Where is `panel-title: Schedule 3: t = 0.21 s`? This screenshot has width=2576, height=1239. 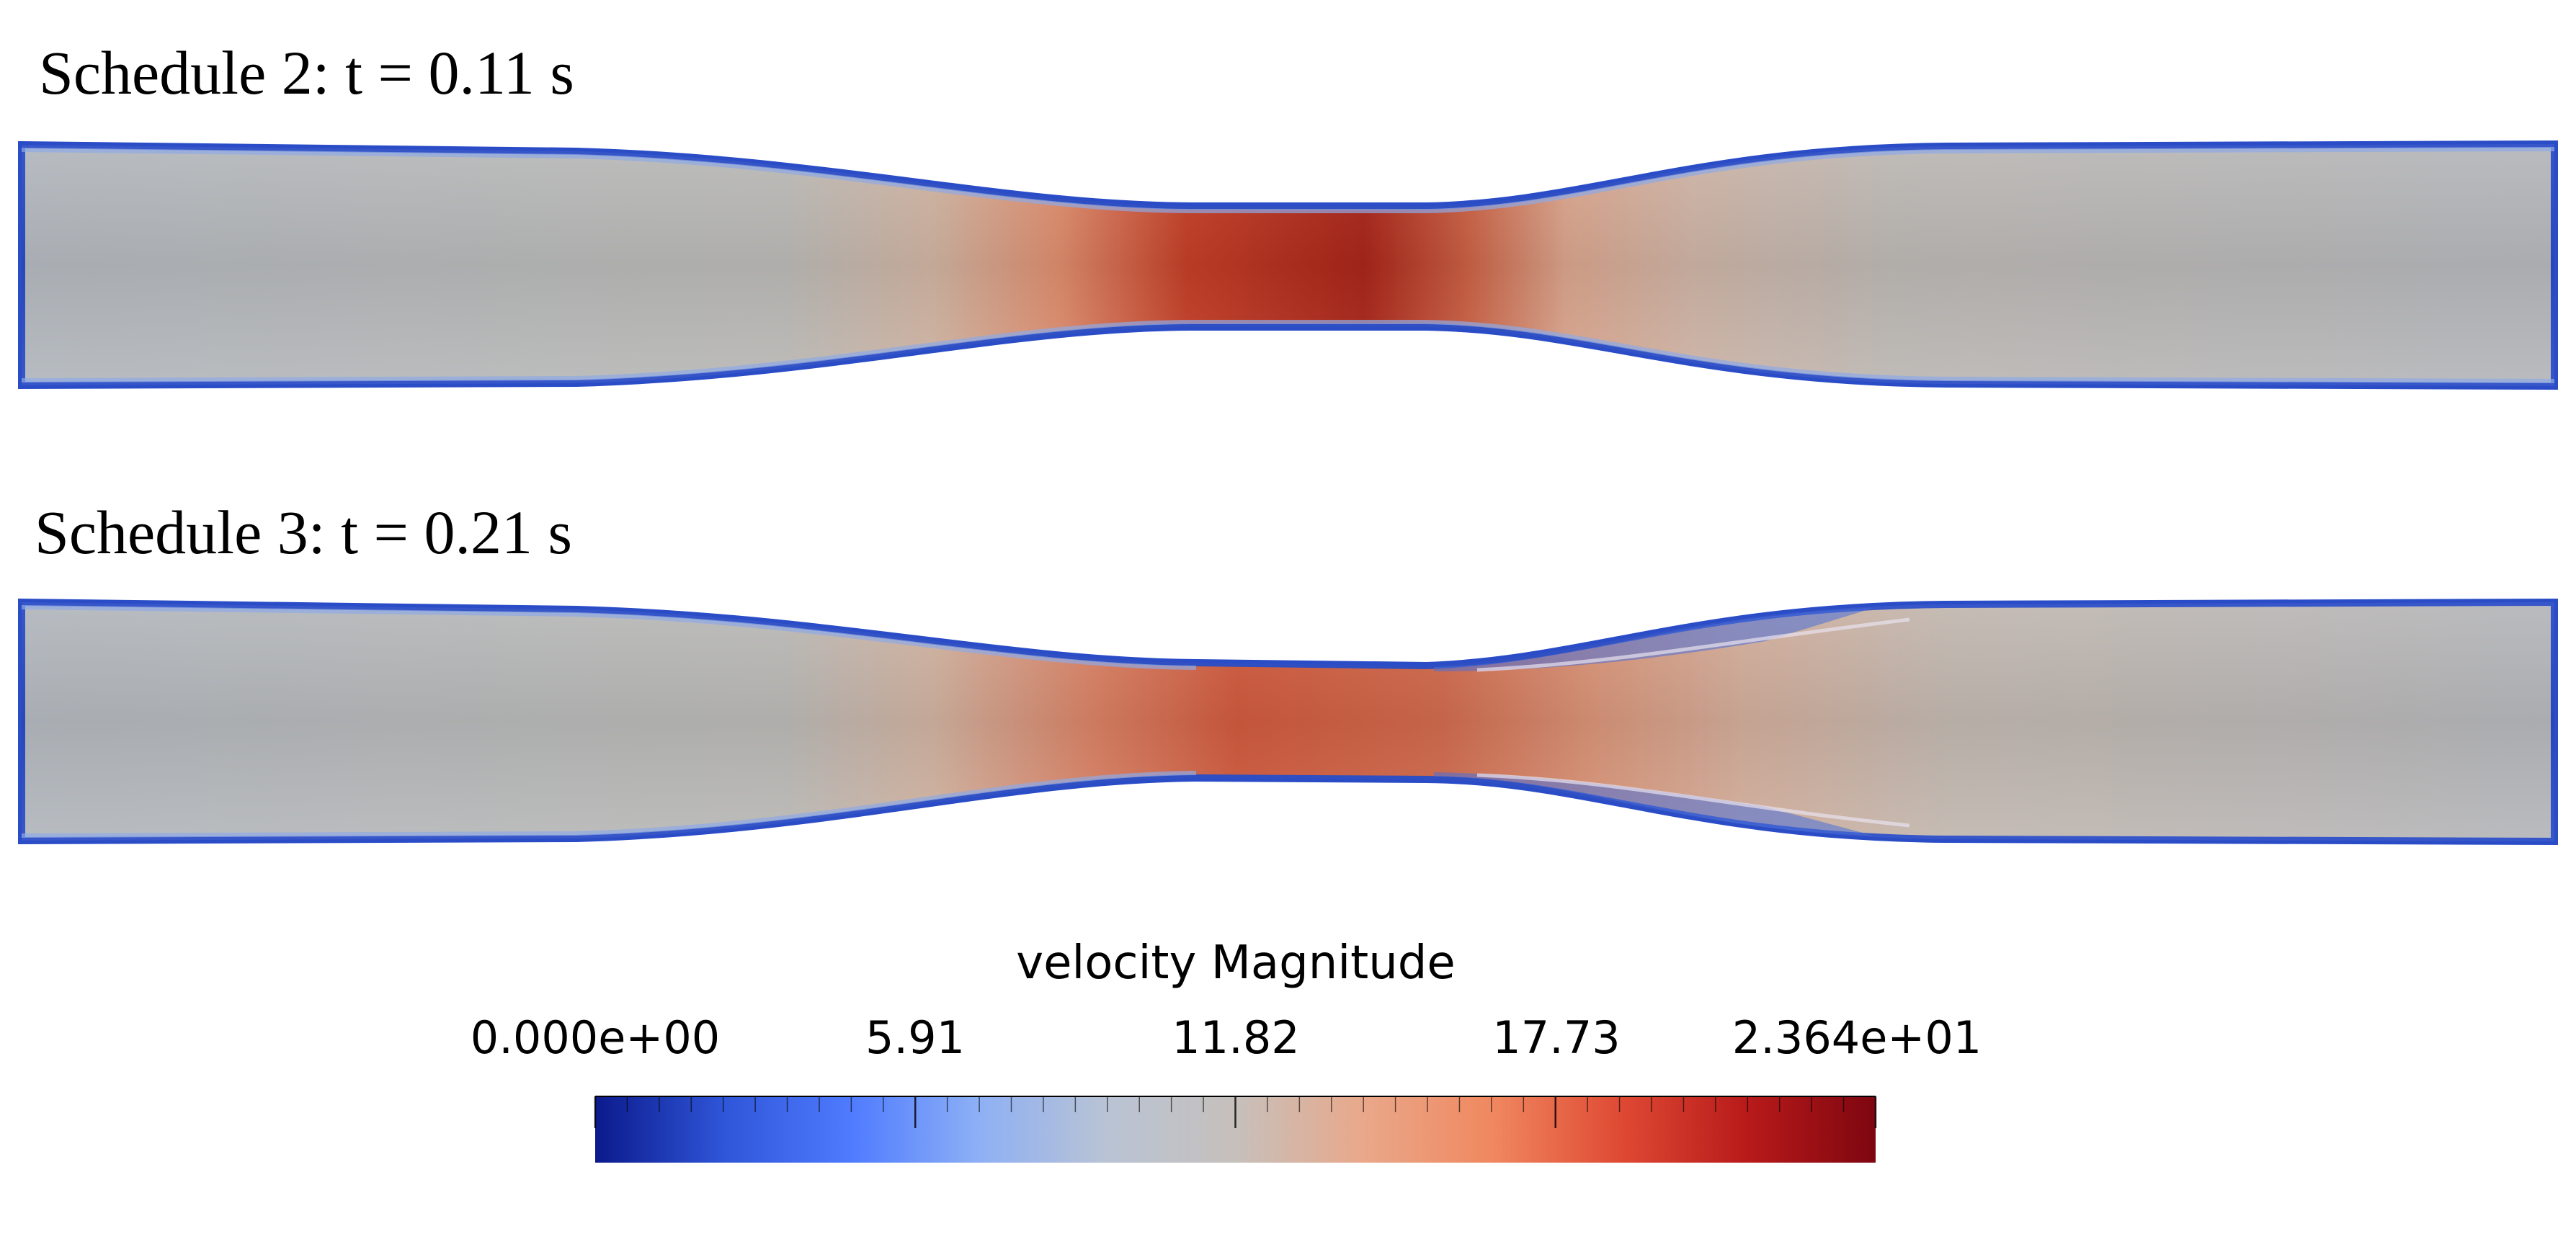 panel-title: Schedule 3: t = 0.21 s is located at coordinates (303, 532).